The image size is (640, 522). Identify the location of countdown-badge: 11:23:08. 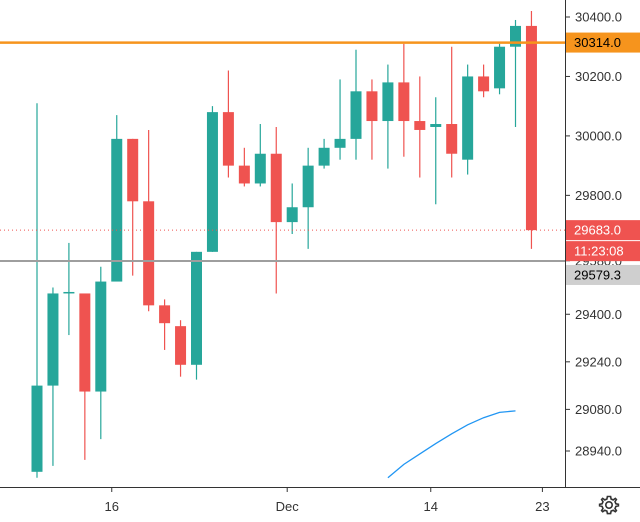
(603, 251).